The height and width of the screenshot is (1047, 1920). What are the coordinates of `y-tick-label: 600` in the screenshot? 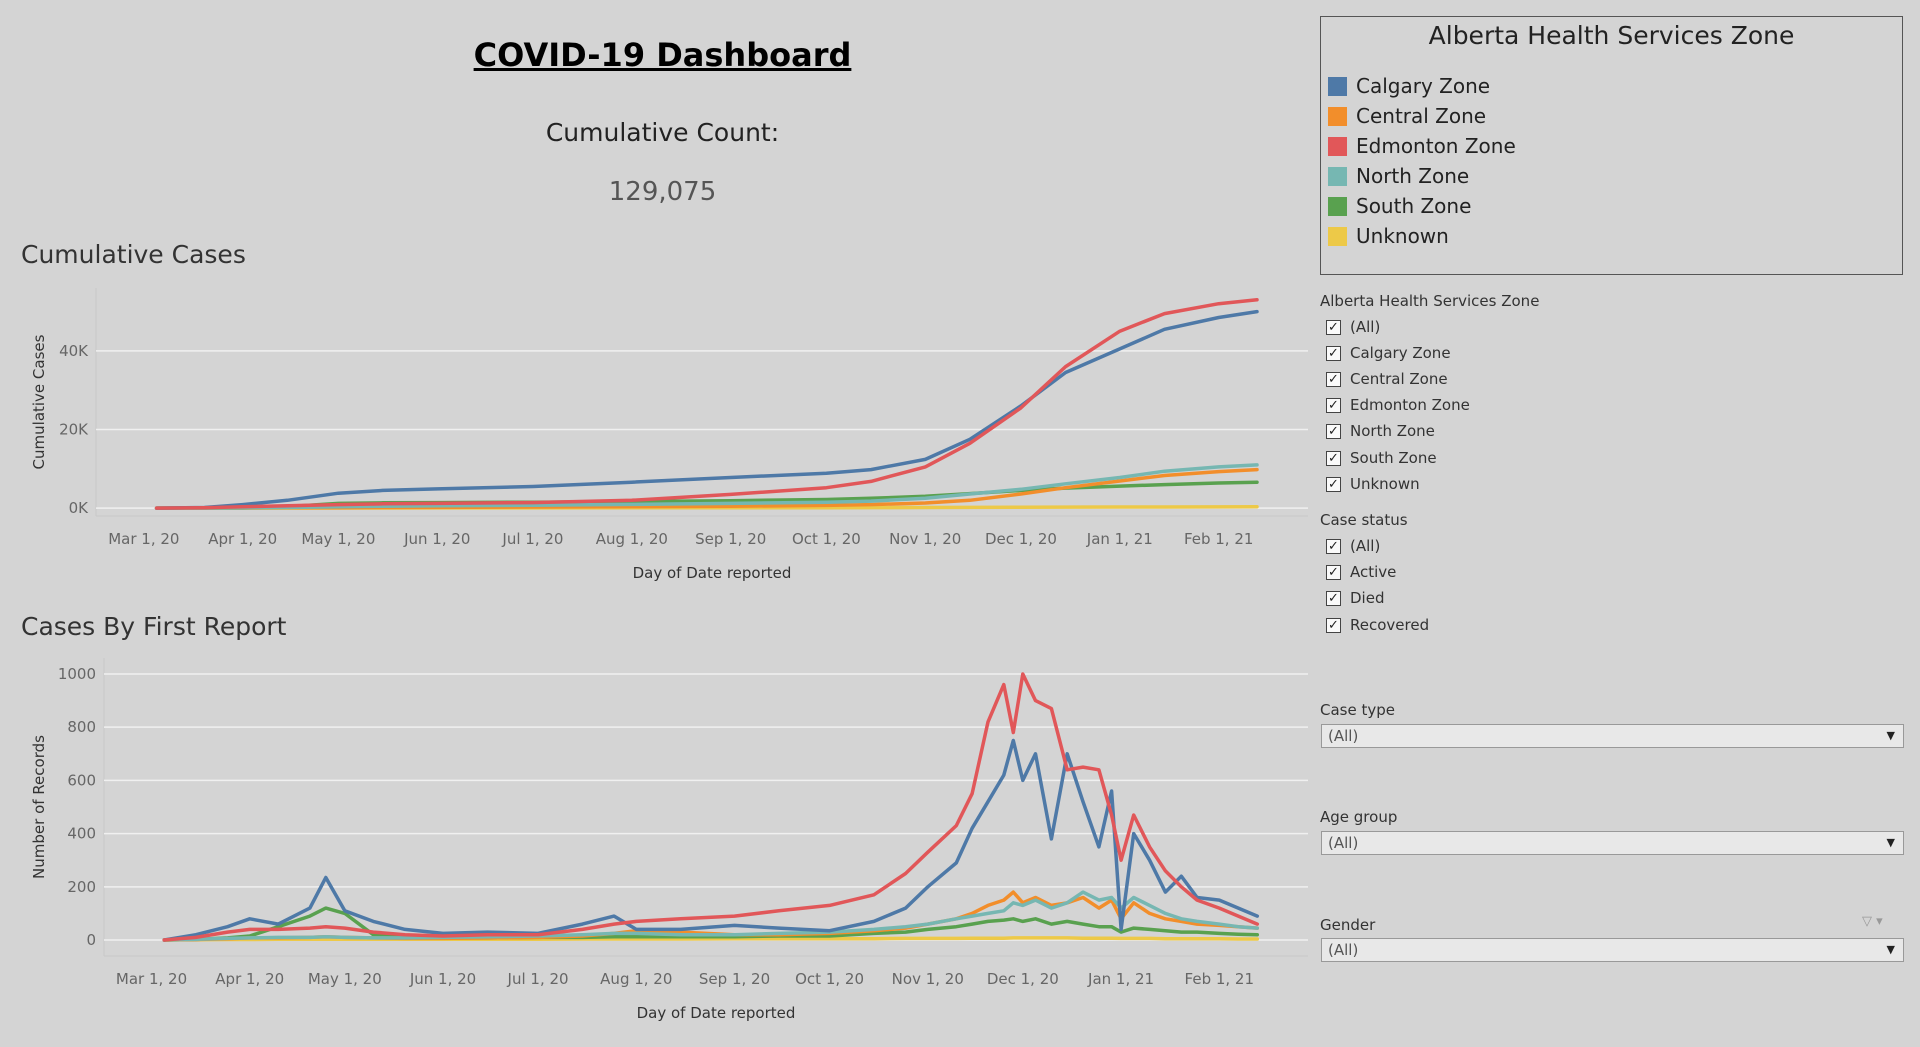 It's located at (81, 780).